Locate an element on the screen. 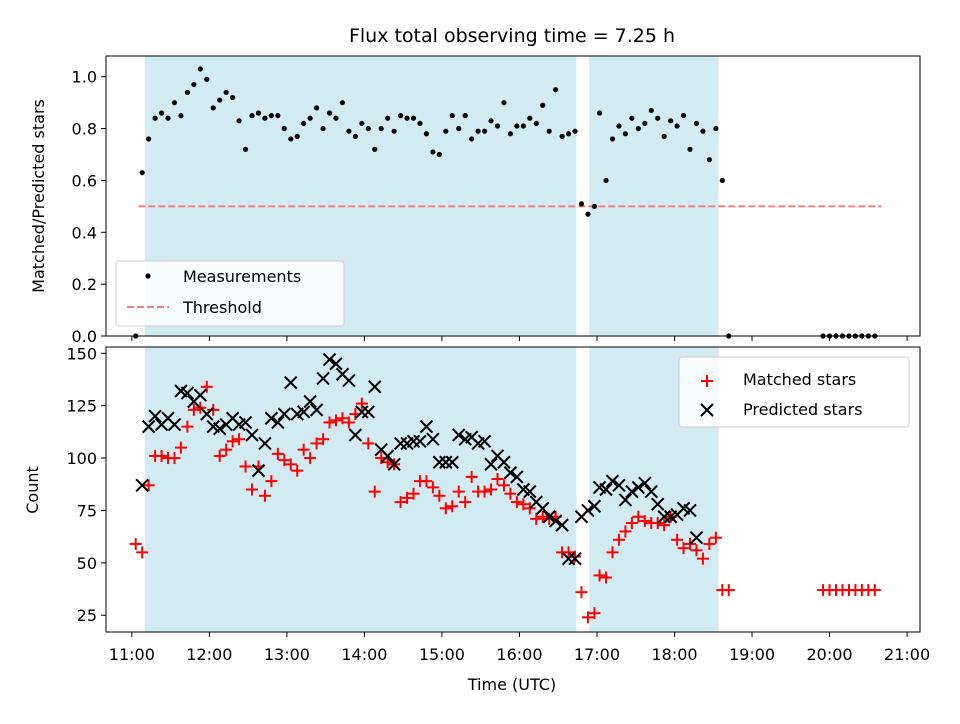  top-y-tick-label: 0.4 is located at coordinates (84, 232).